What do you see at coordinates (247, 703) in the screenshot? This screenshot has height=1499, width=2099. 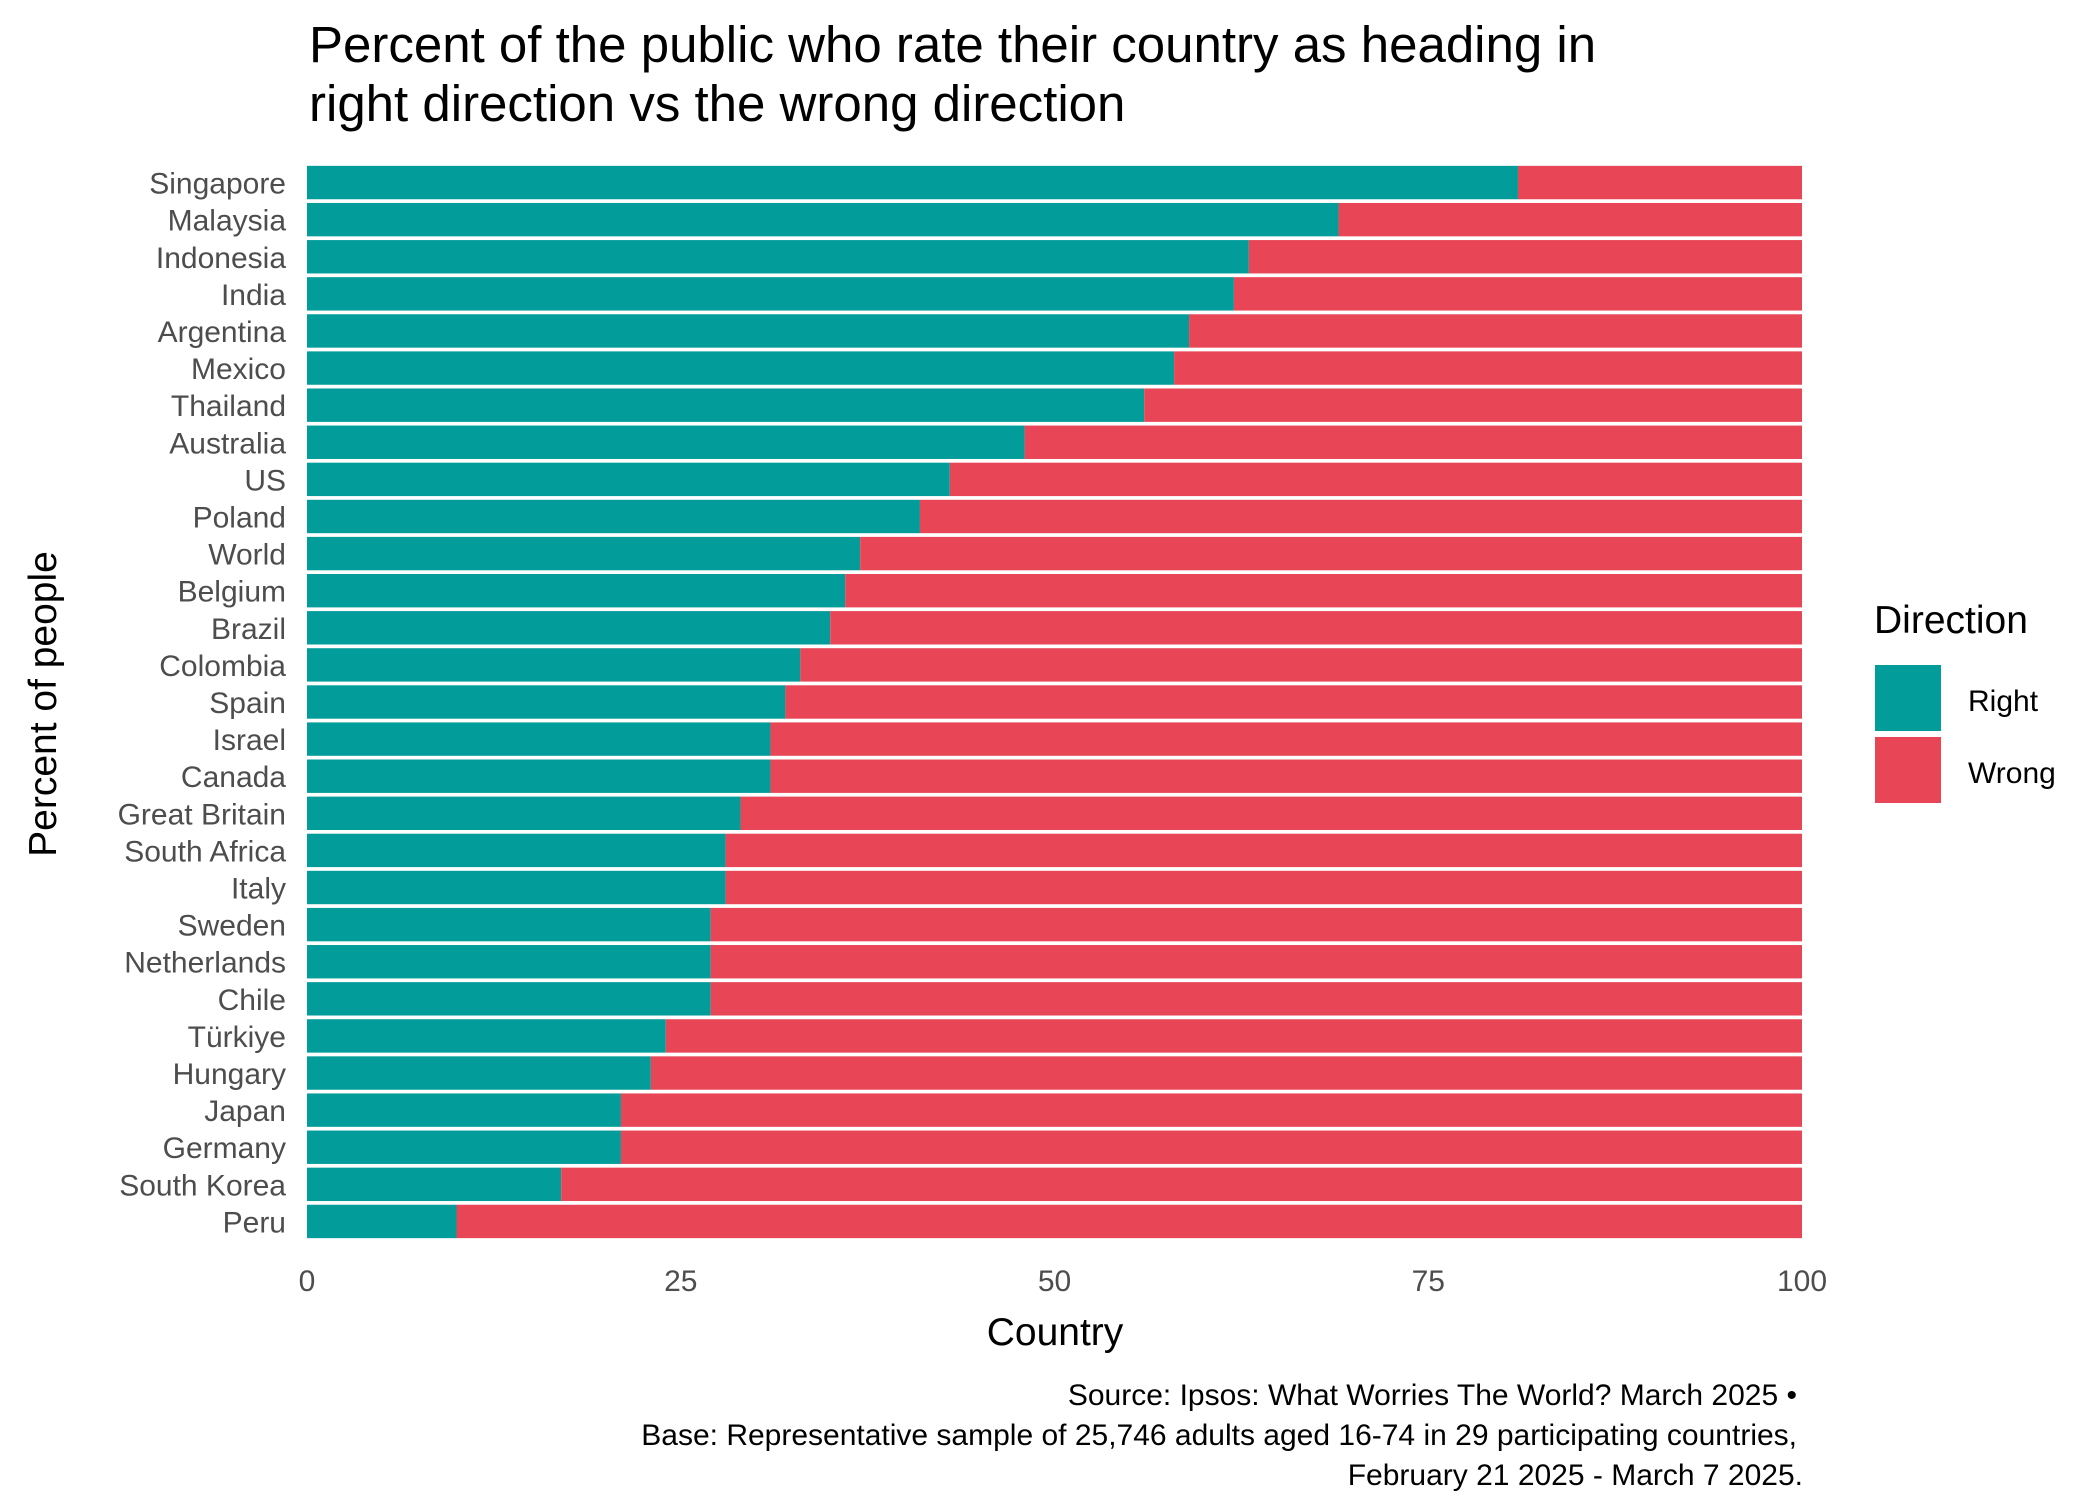 I see `category-label-spain: Spain` at bounding box center [247, 703].